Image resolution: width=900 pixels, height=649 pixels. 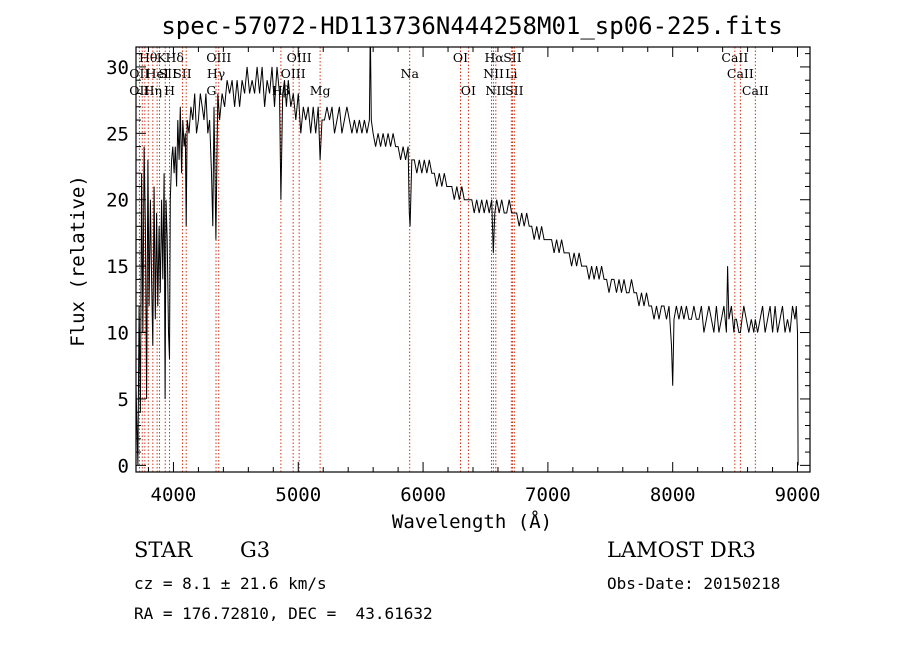 I want to click on y-tick-label: 10, so click(x=117, y=334).